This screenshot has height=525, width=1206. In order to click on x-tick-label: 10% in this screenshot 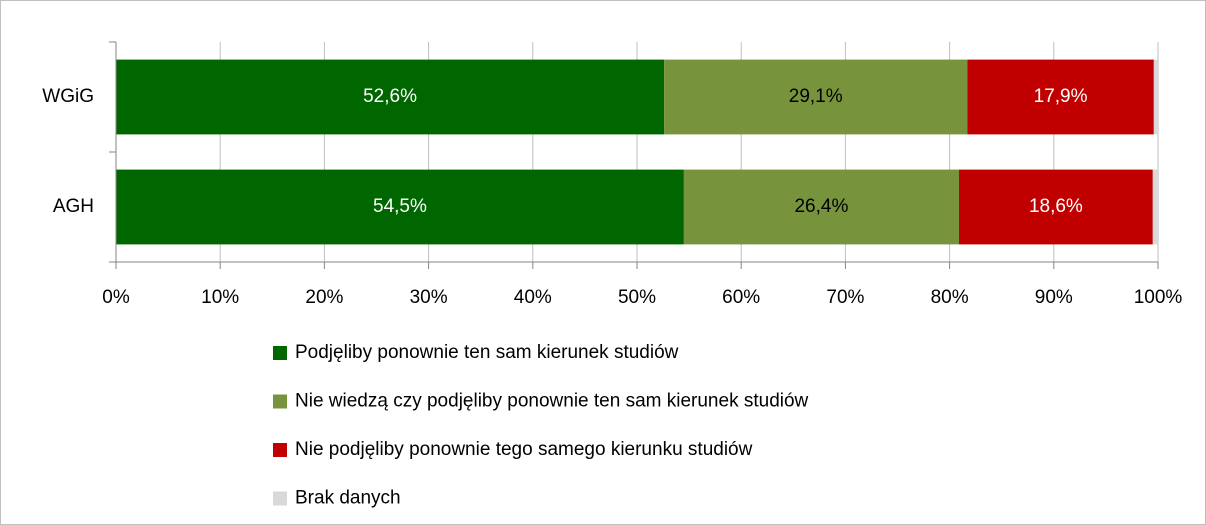, I will do `click(220, 297)`.